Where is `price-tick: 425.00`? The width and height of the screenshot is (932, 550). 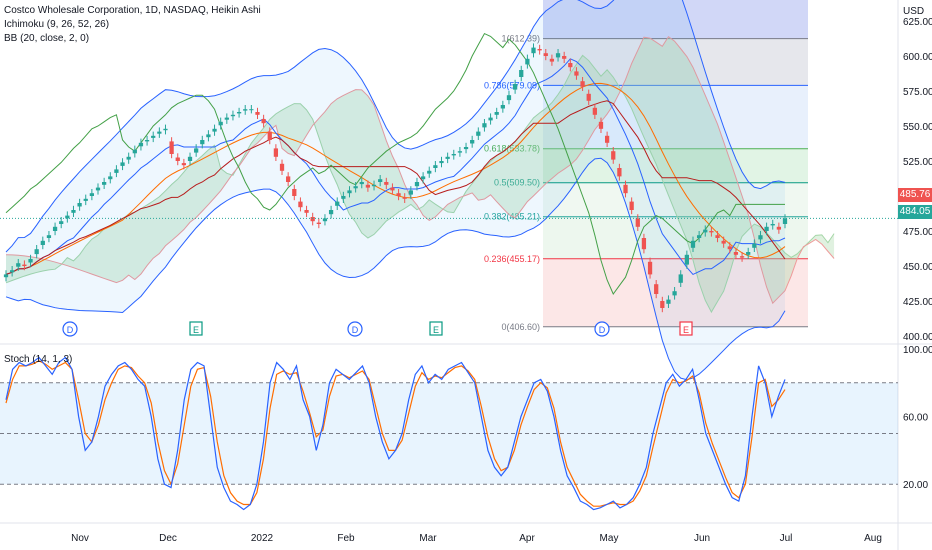
price-tick: 425.00 is located at coordinates (917, 302).